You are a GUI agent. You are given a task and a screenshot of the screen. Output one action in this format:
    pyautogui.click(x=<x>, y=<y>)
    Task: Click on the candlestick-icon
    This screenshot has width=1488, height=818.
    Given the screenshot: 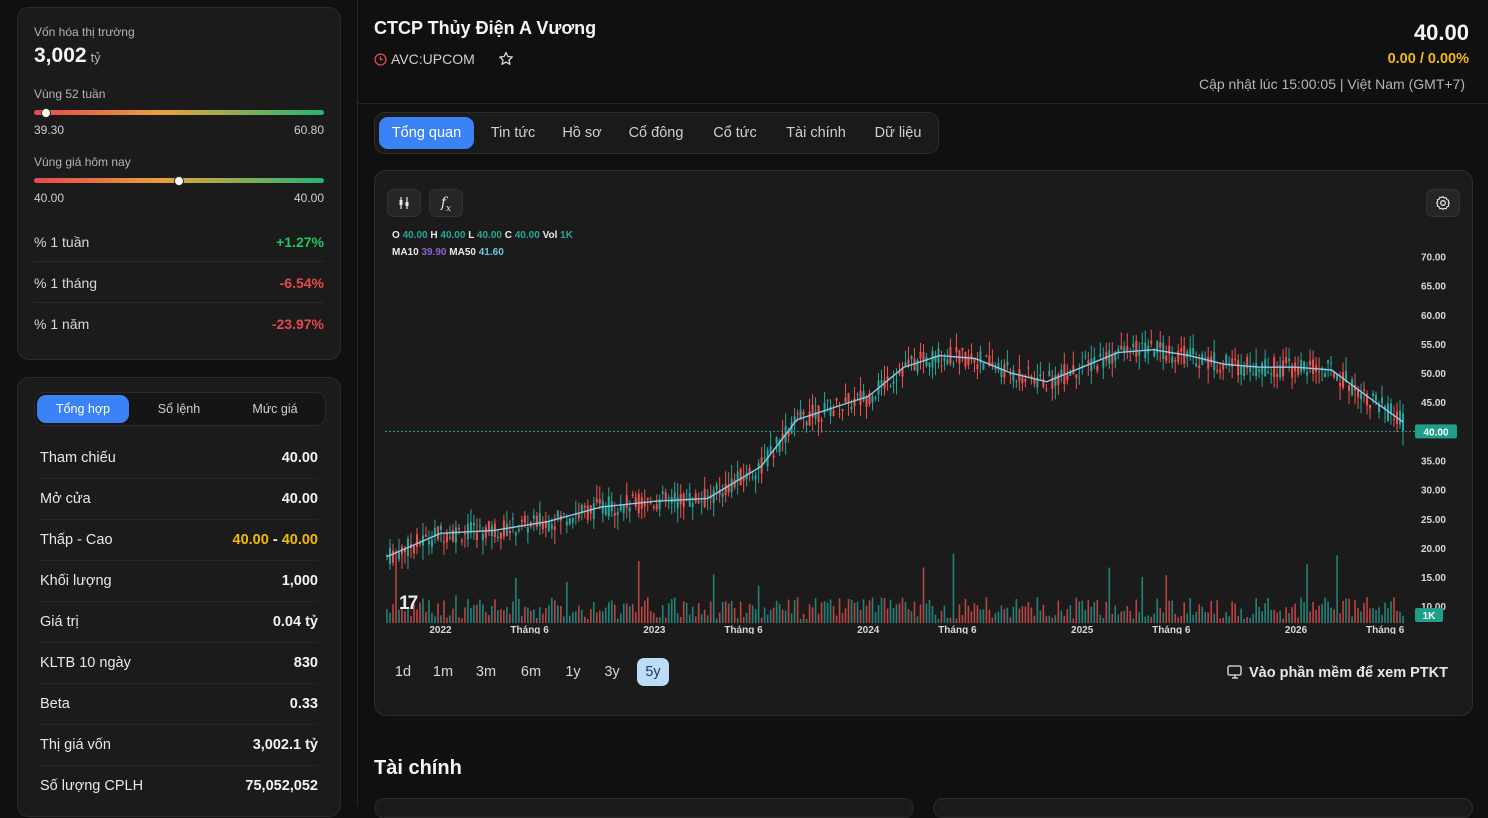 What is the action you would take?
    pyautogui.click(x=404, y=203)
    